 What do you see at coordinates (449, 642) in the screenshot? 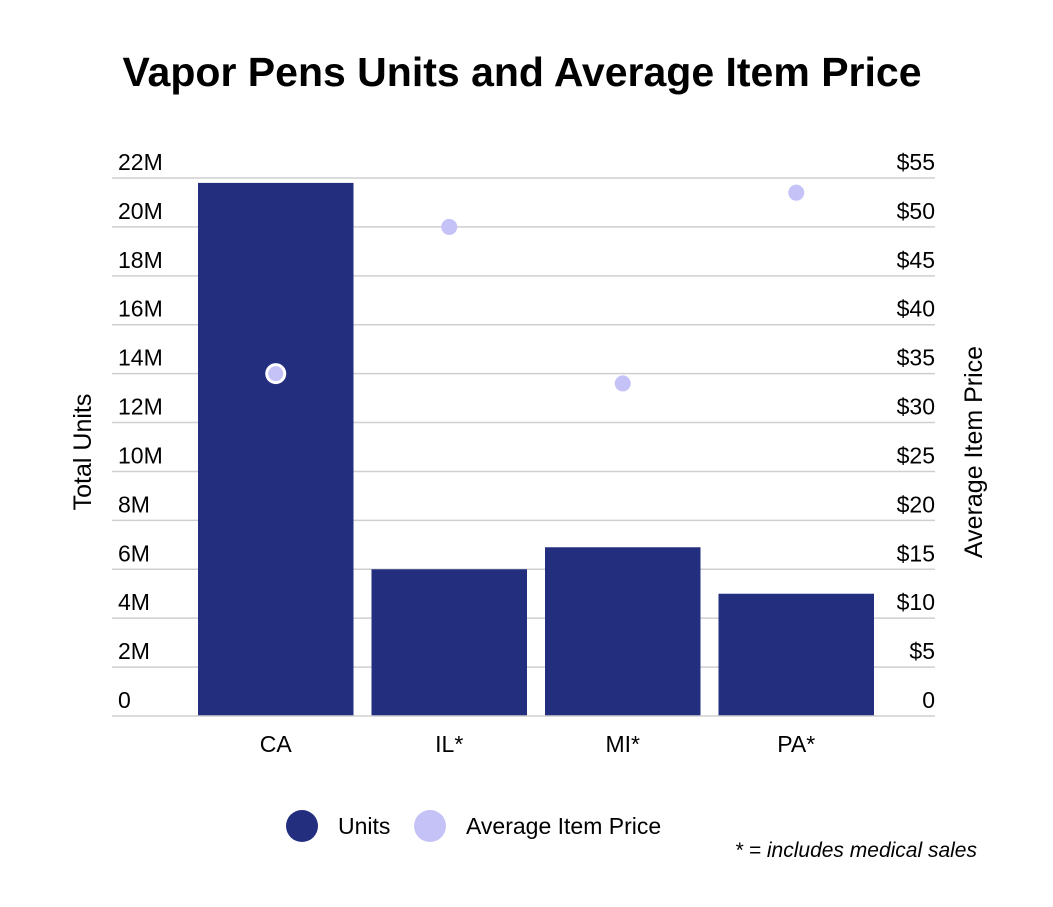
I see `bar-il` at bounding box center [449, 642].